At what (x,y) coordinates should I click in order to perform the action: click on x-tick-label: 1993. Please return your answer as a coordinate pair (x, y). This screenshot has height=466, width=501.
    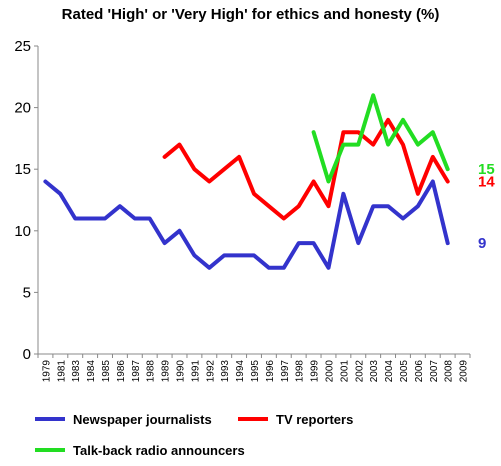
    Looking at the image, I should click on (225, 371).